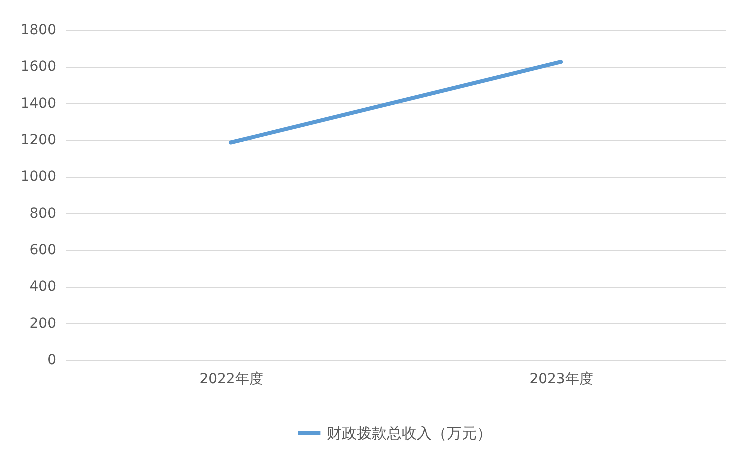 The width and height of the screenshot is (752, 452). I want to click on y-tick-label: 1400, so click(38, 104).